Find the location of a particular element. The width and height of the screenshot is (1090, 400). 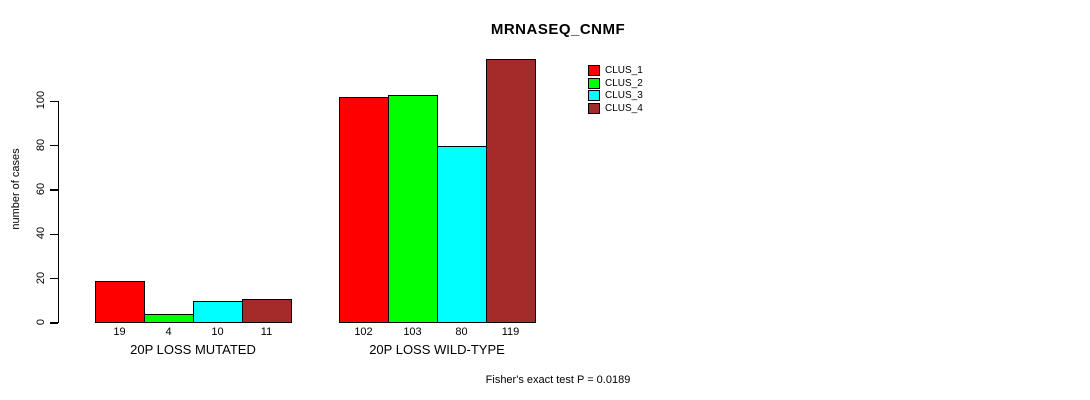

x-axis-group-label: 20P LOSS MUTATED is located at coordinates (193, 349).